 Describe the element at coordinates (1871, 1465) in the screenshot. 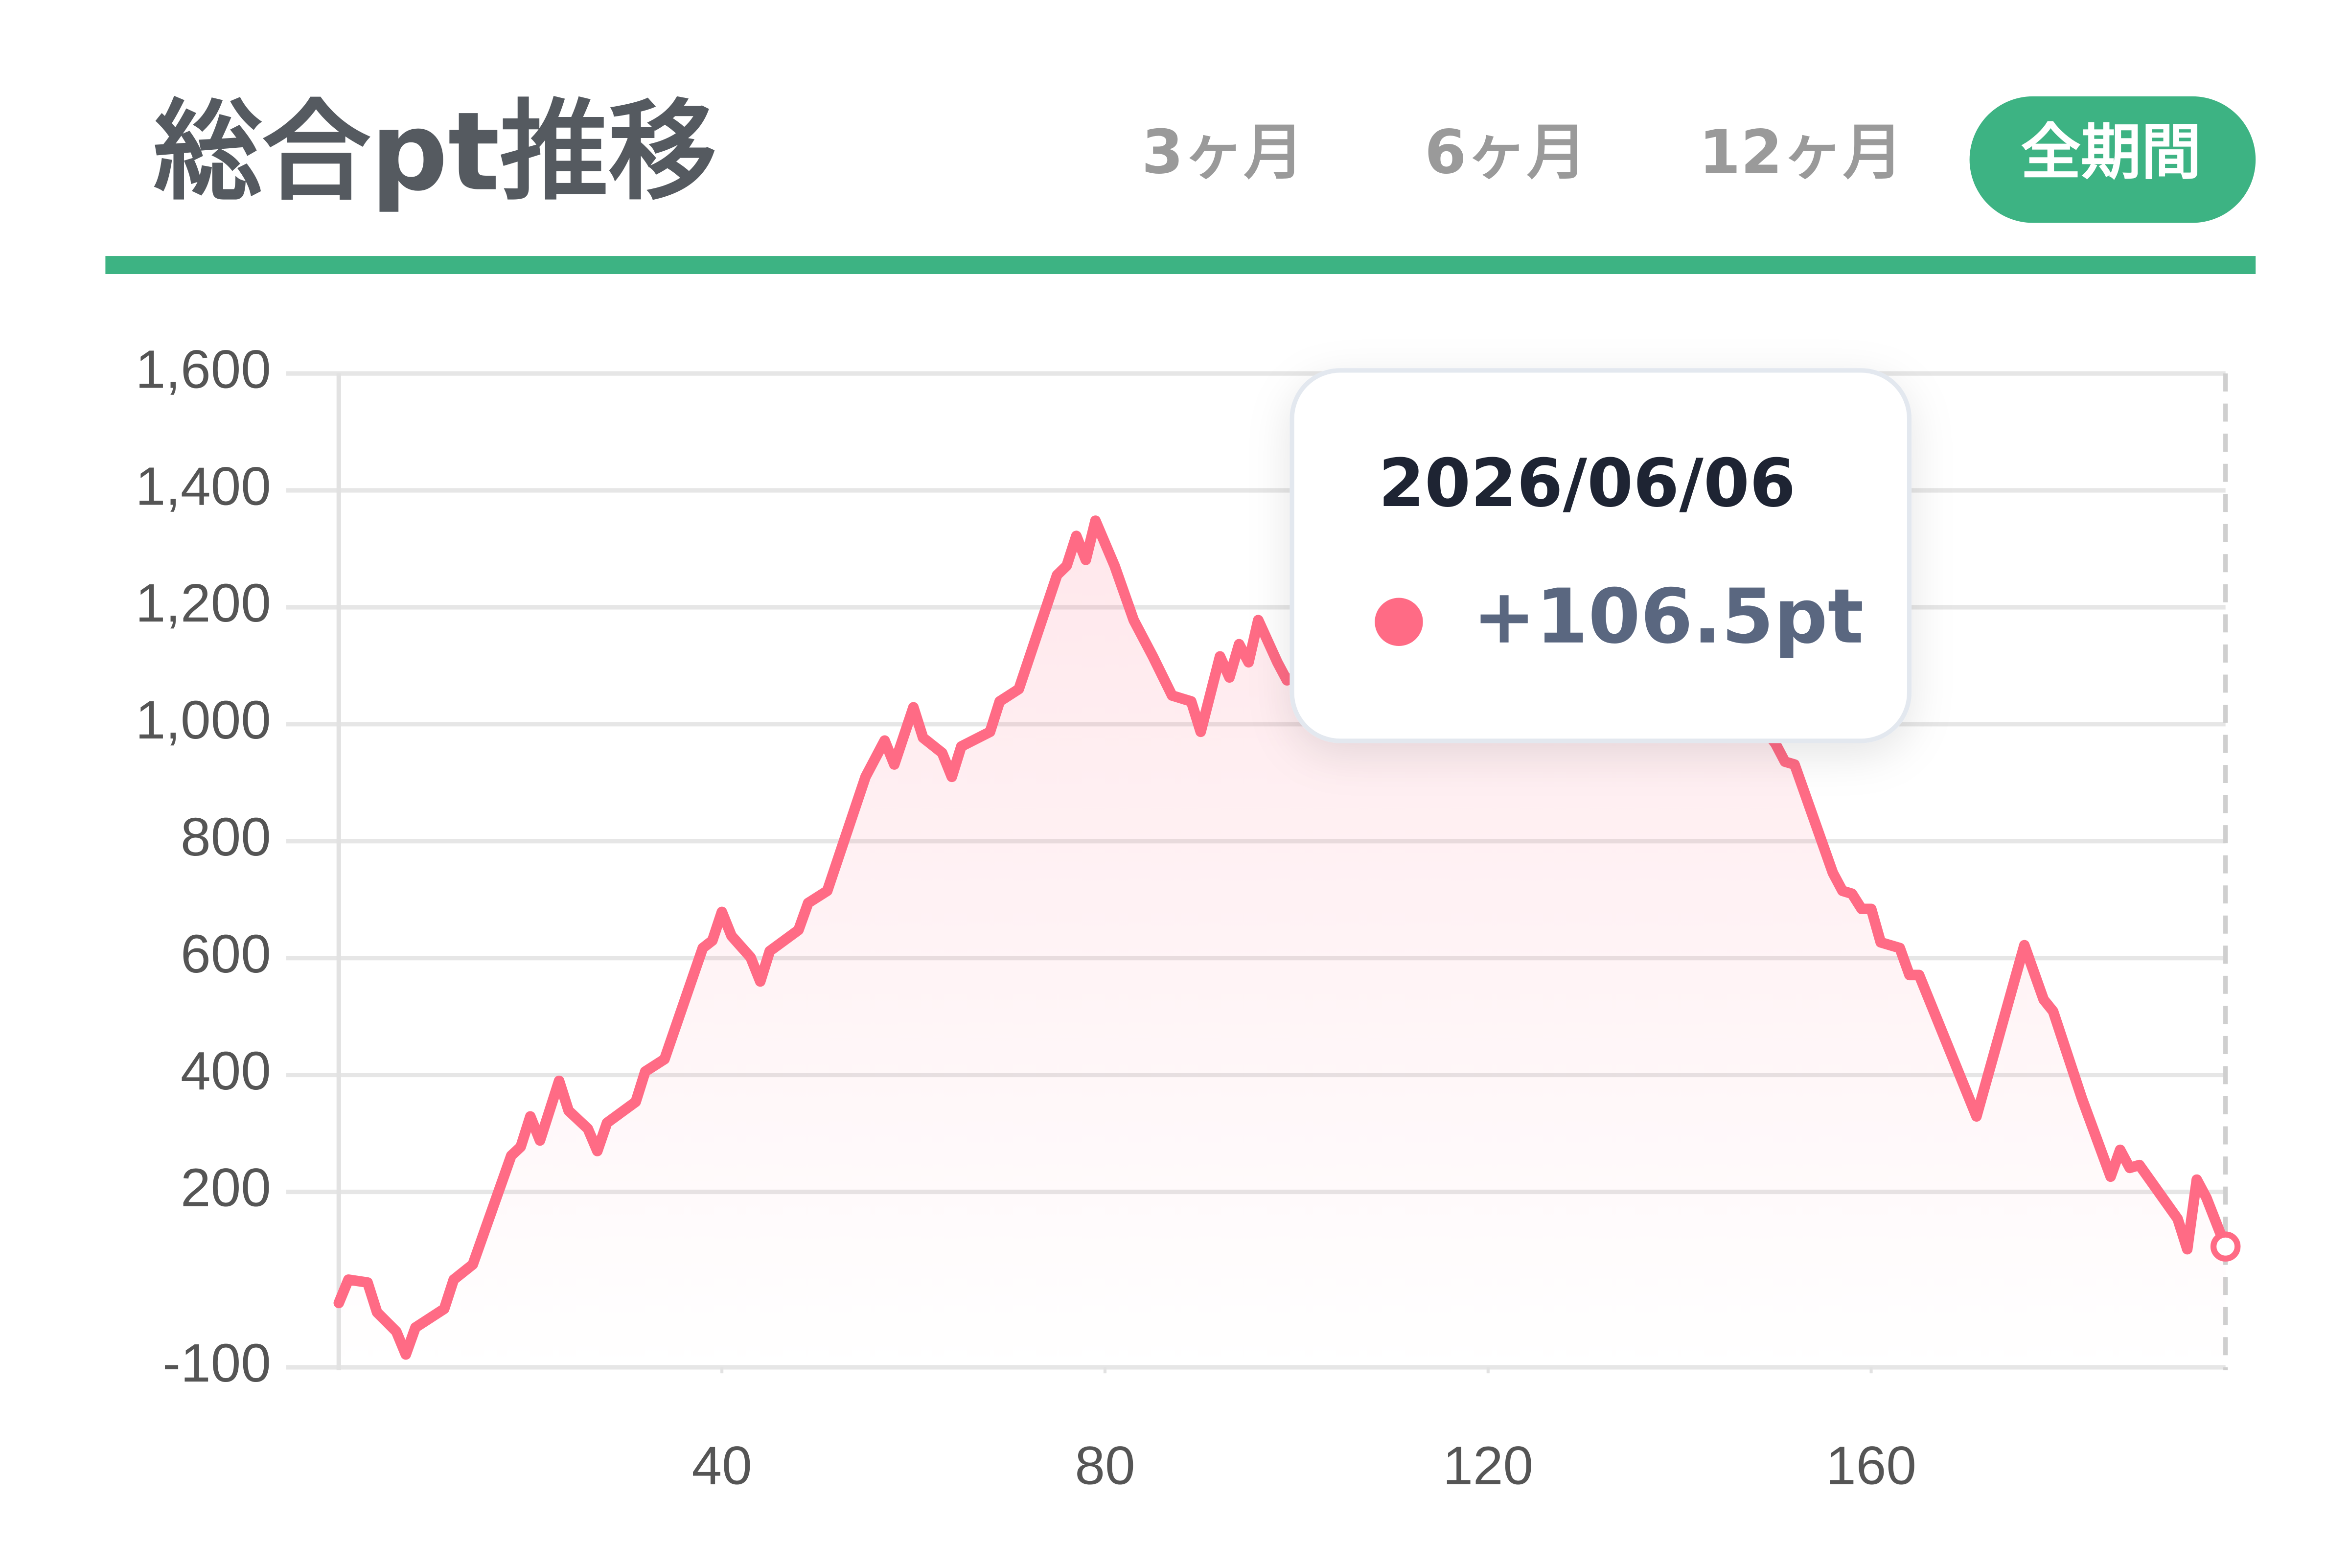

I see `x-tick-label: 160` at that location.